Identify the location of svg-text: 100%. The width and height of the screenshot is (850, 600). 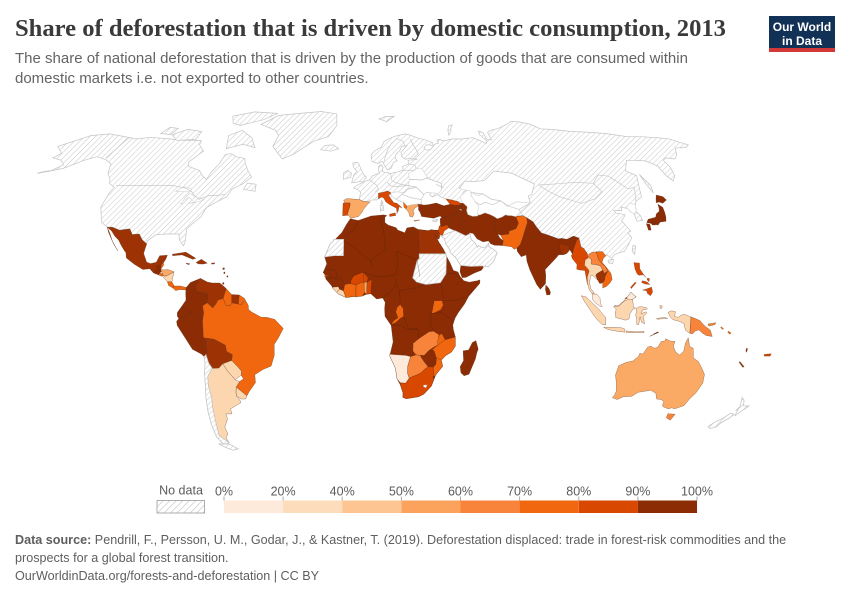
(697, 492).